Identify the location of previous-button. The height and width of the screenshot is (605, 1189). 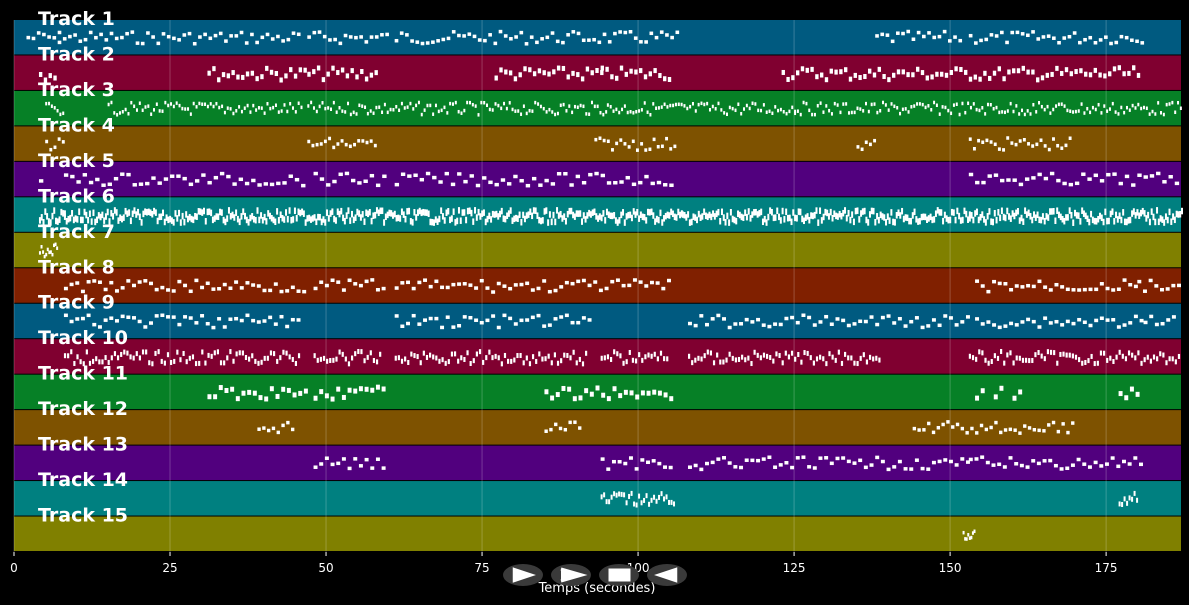
(667, 575).